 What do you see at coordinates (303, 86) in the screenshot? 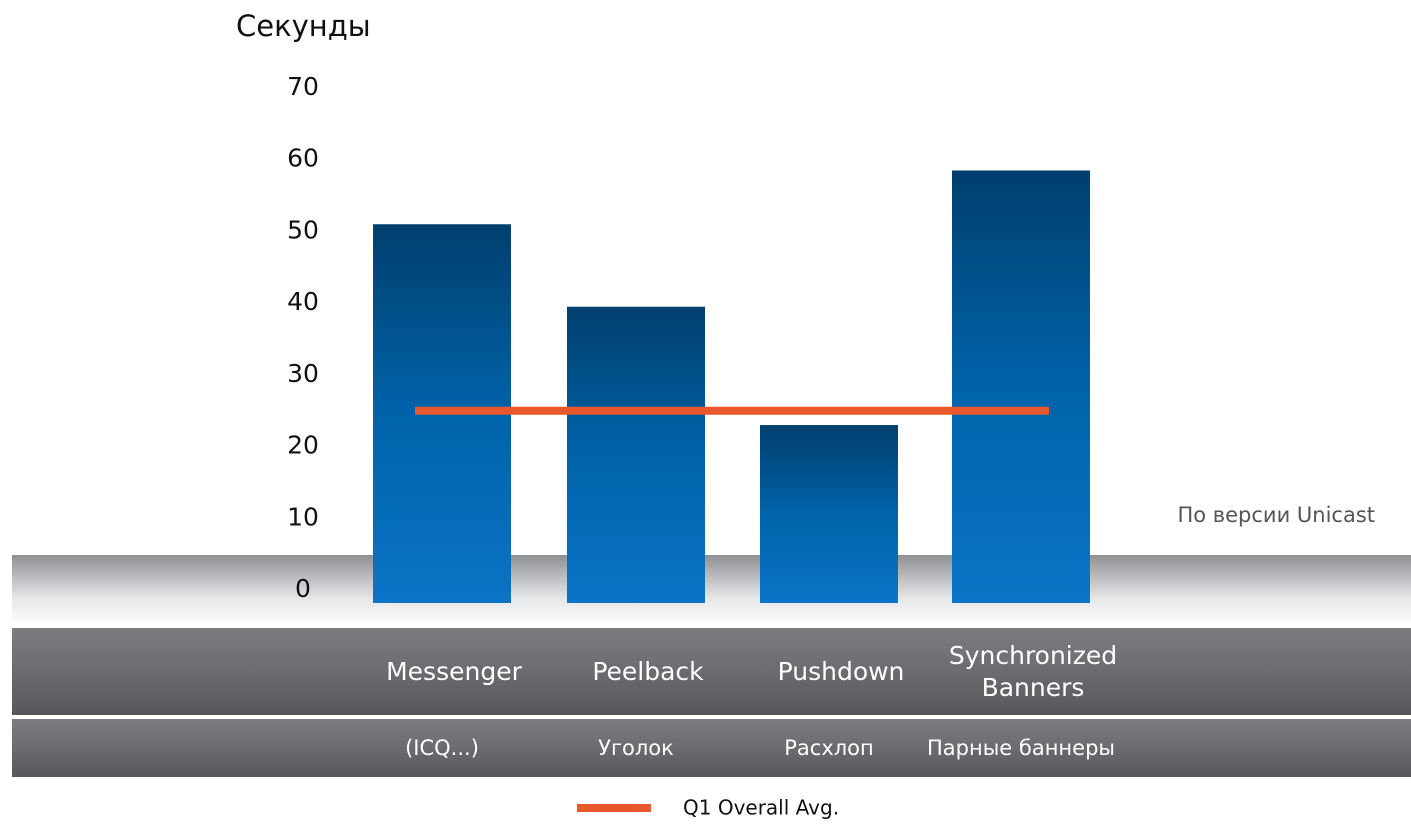
I see `y-tick-label: 70` at bounding box center [303, 86].